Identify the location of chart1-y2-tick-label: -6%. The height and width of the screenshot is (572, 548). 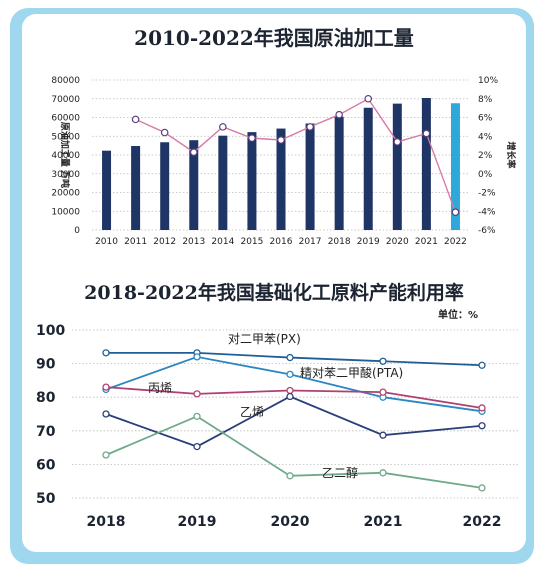
(487, 231).